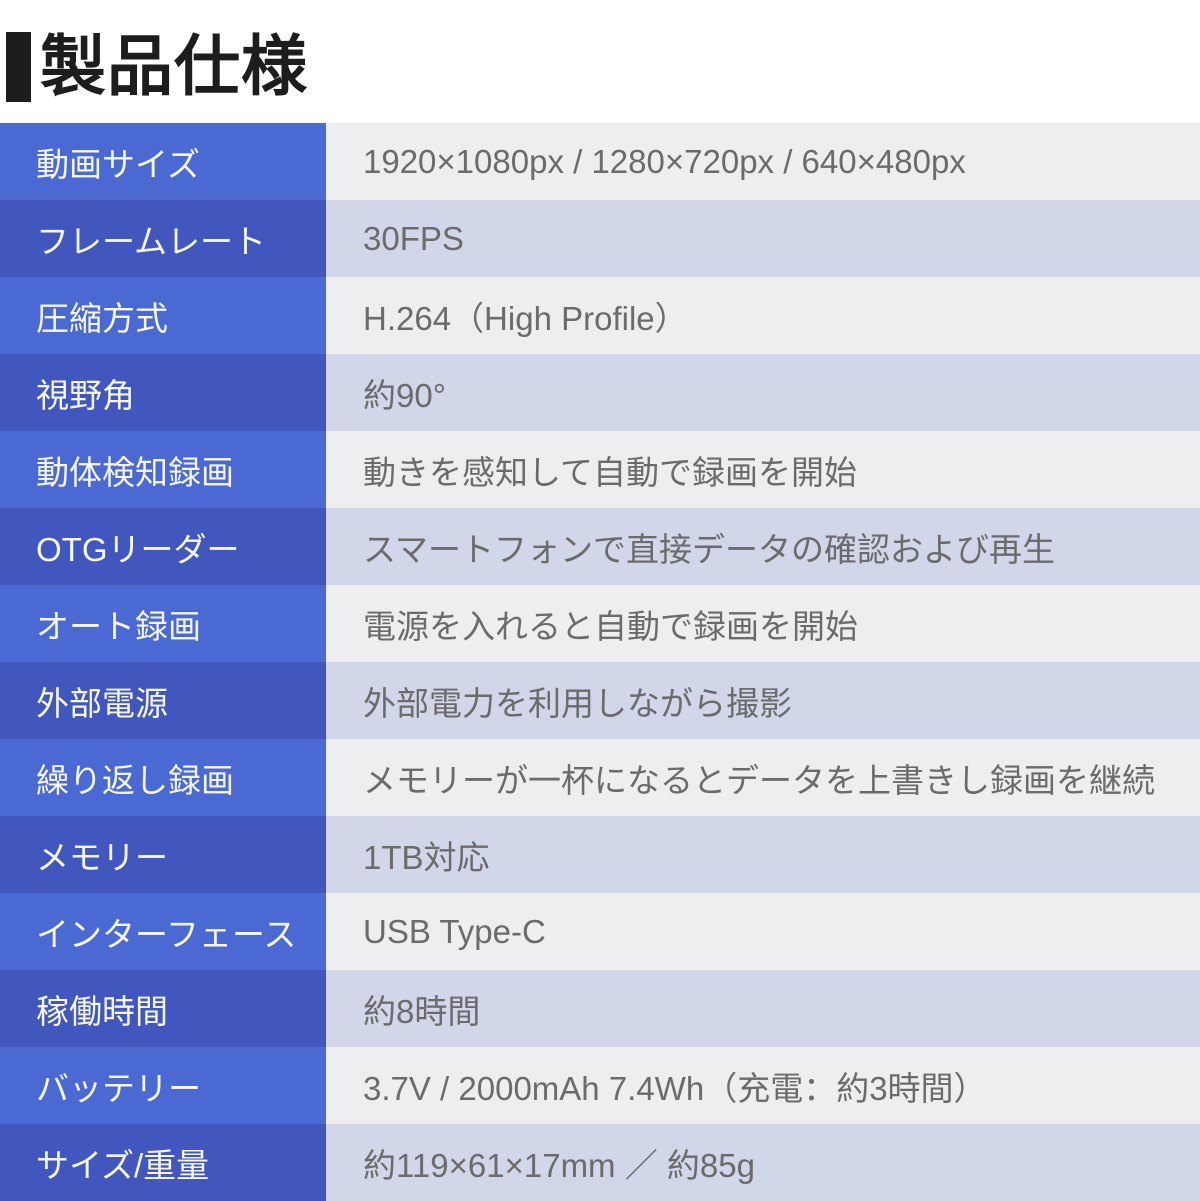  I want to click on table-row: 稼働時間 約8時間, so click(600, 1008).